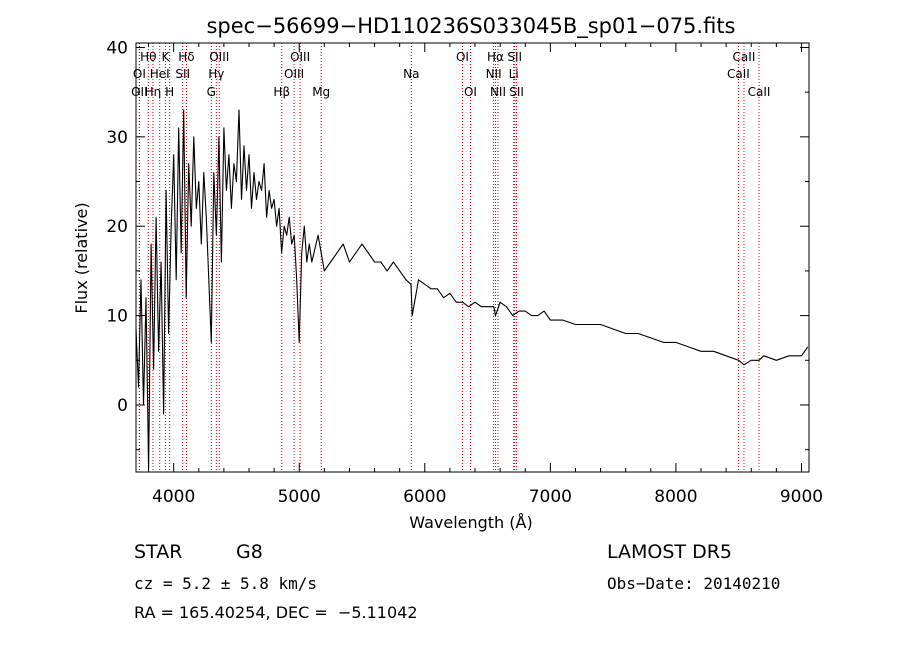 The height and width of the screenshot is (649, 900). What do you see at coordinates (281, 92) in the screenshot?
I see `line-label: Hβ` at bounding box center [281, 92].